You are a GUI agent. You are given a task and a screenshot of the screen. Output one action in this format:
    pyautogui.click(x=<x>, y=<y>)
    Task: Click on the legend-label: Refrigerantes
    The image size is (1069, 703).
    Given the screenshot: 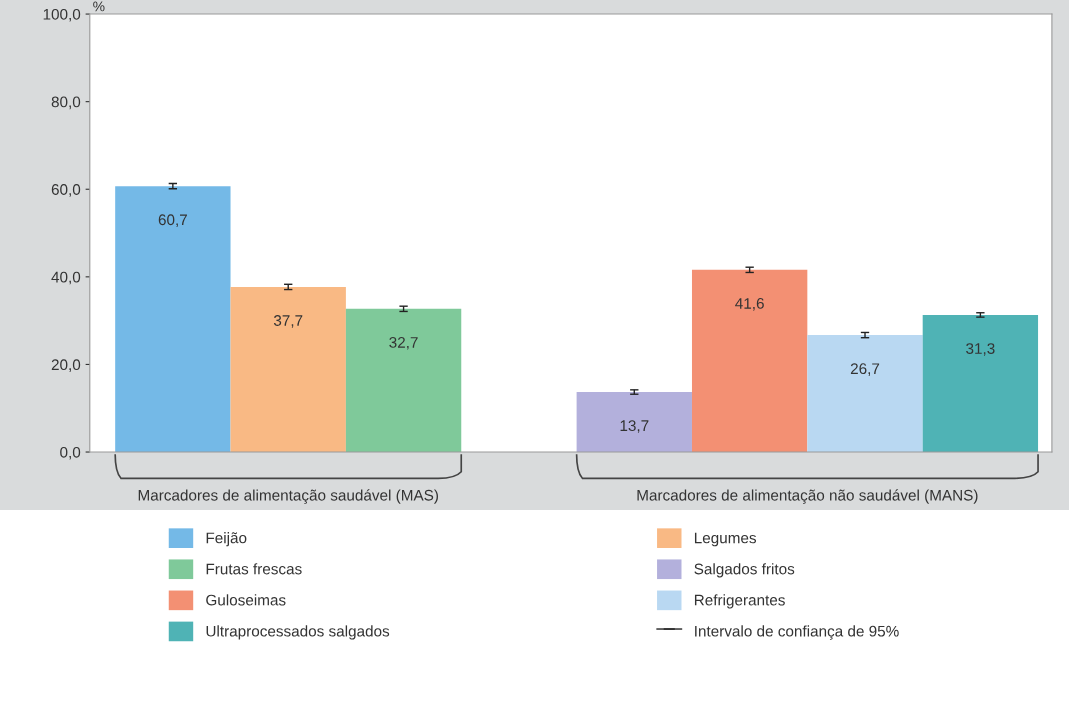 What is the action you would take?
    pyautogui.click(x=739, y=601)
    